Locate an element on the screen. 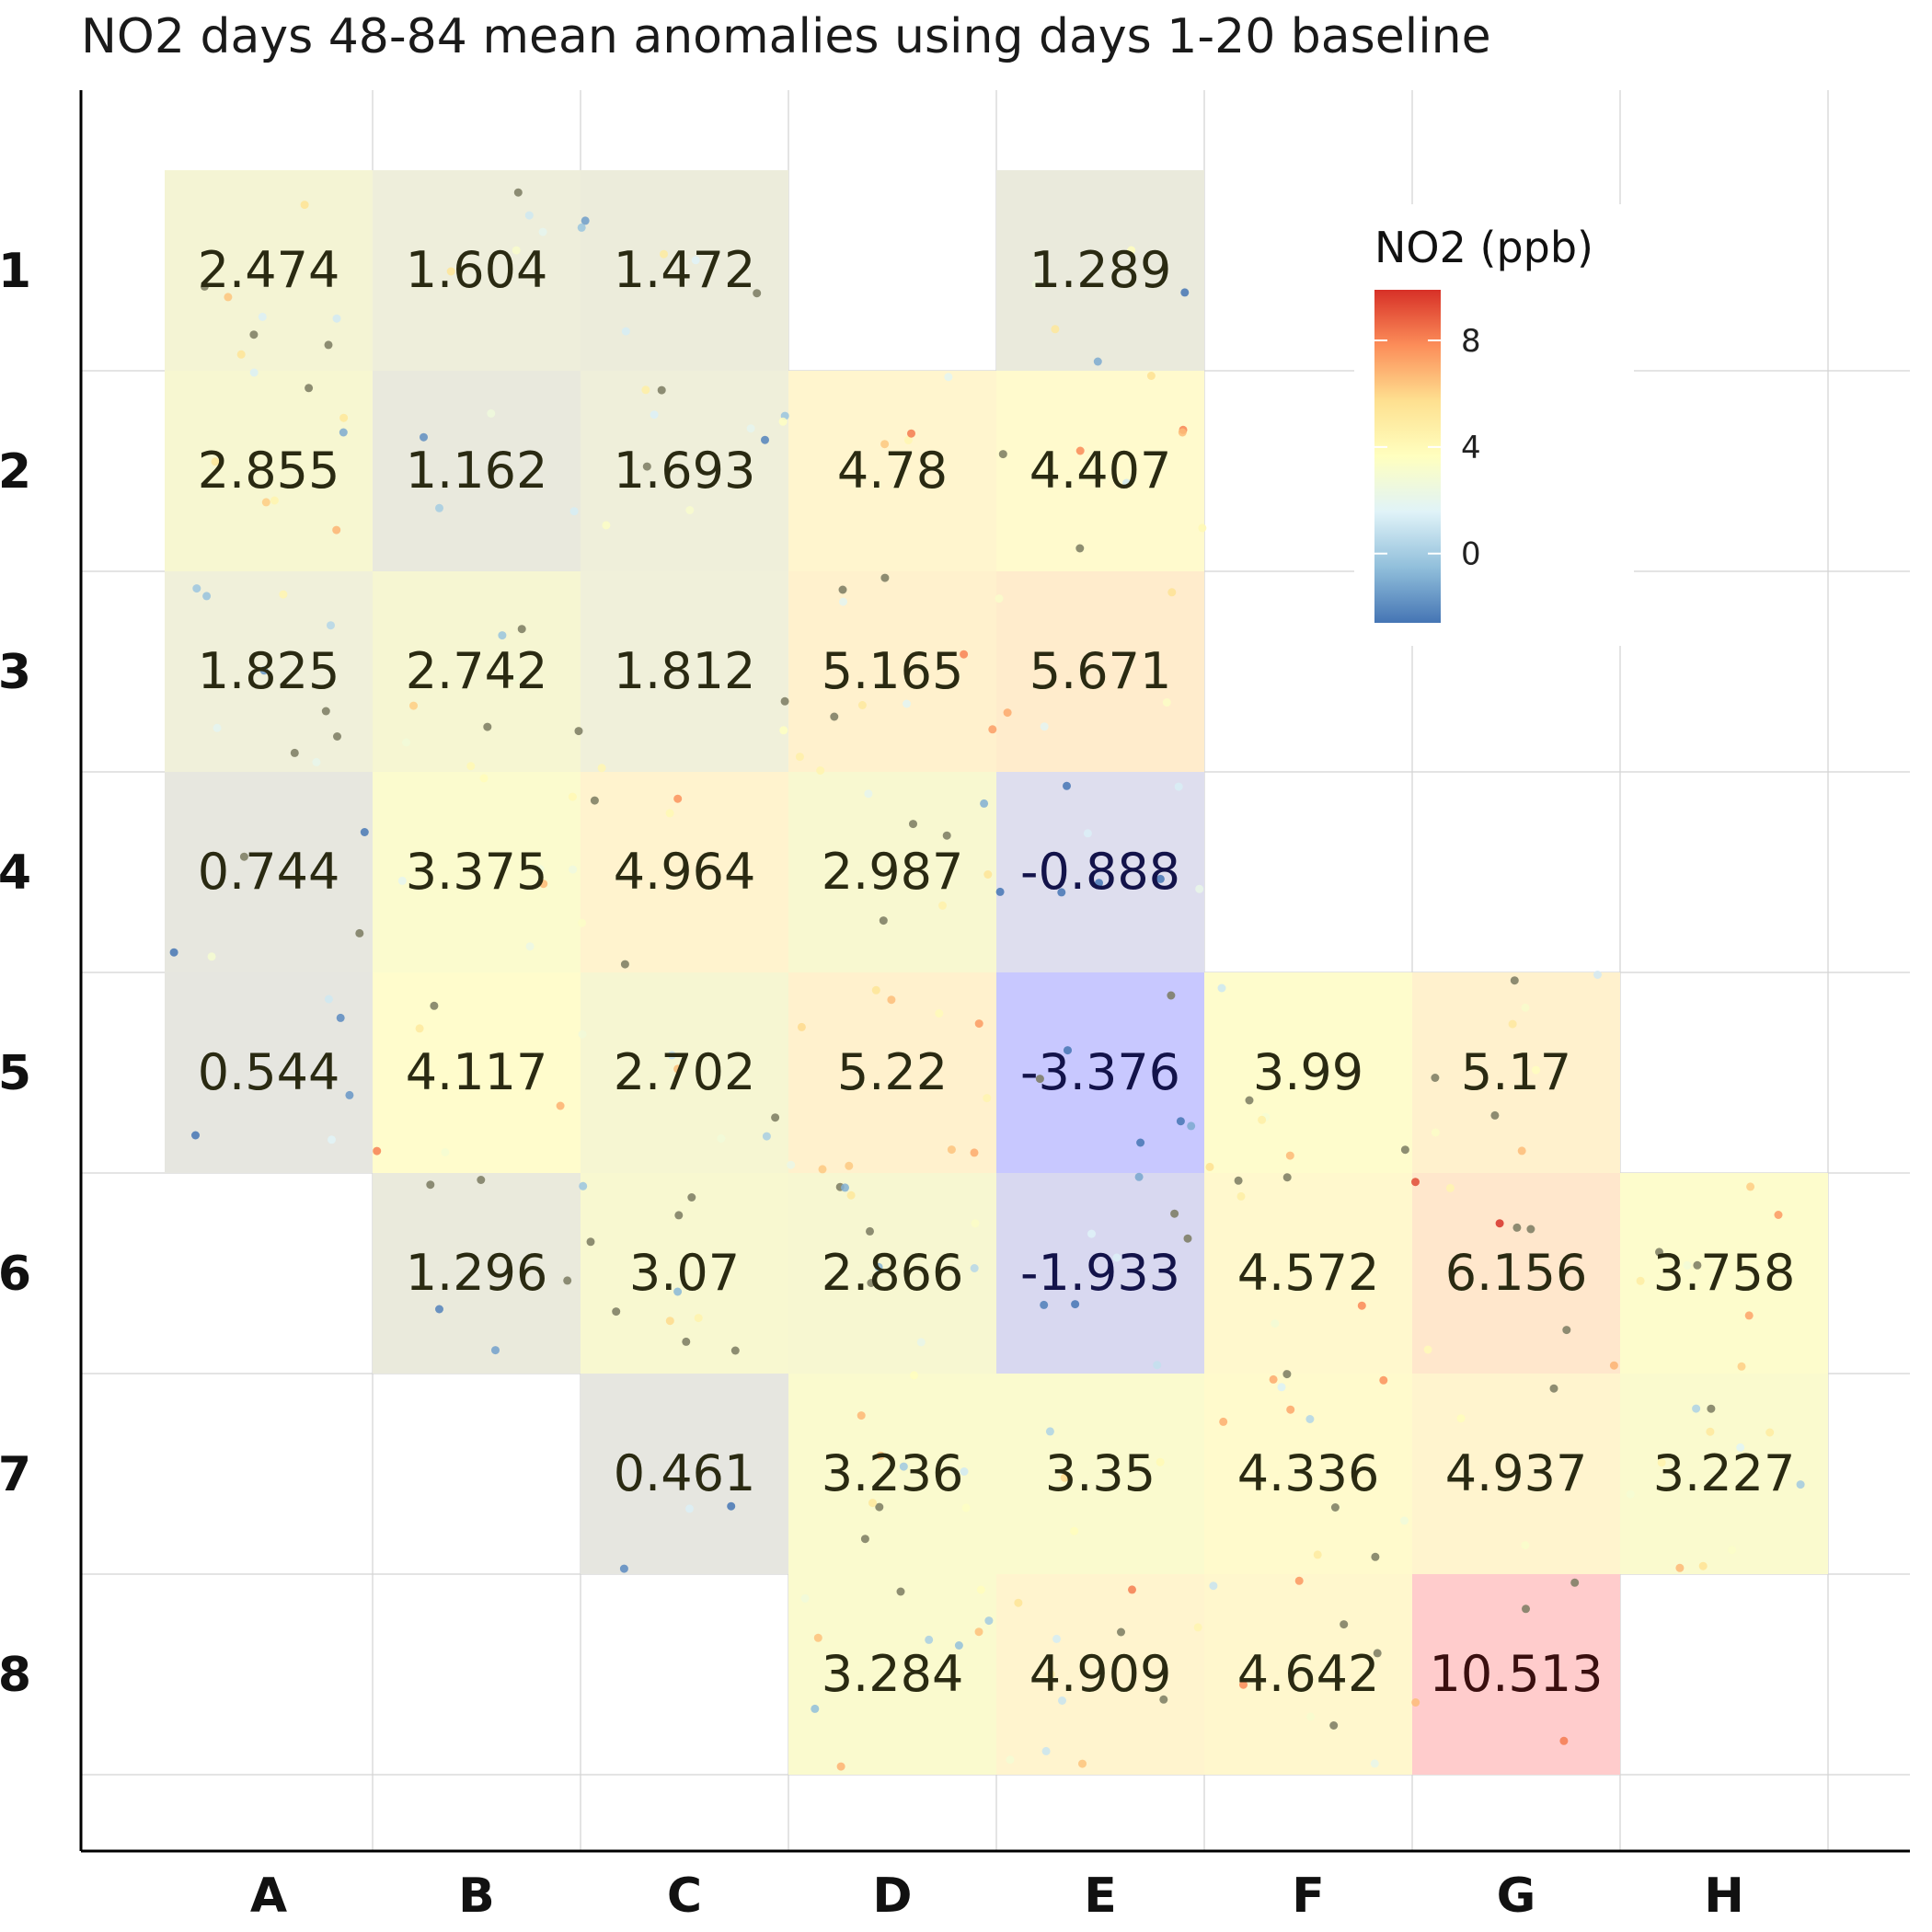 The image size is (1932, 1932). cell-value-label: 1.693 is located at coordinates (685, 471).